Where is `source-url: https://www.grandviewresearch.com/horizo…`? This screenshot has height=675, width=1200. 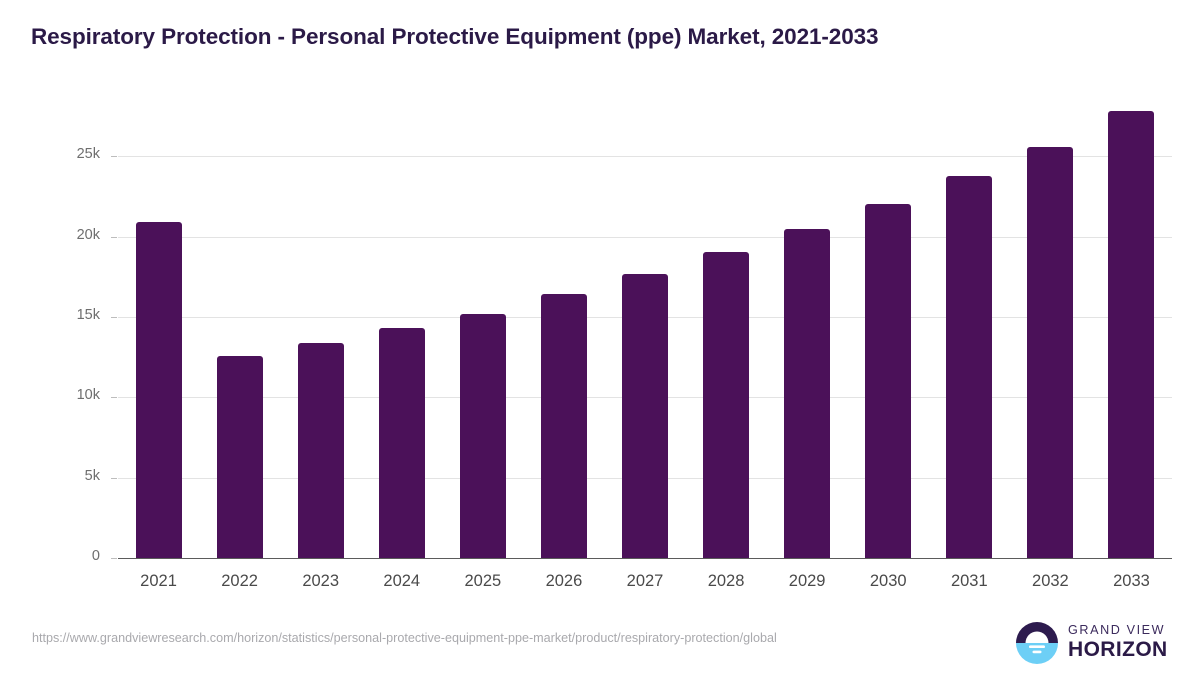
source-url: https://www.grandviewresearch.com/horizo… is located at coordinates (404, 638).